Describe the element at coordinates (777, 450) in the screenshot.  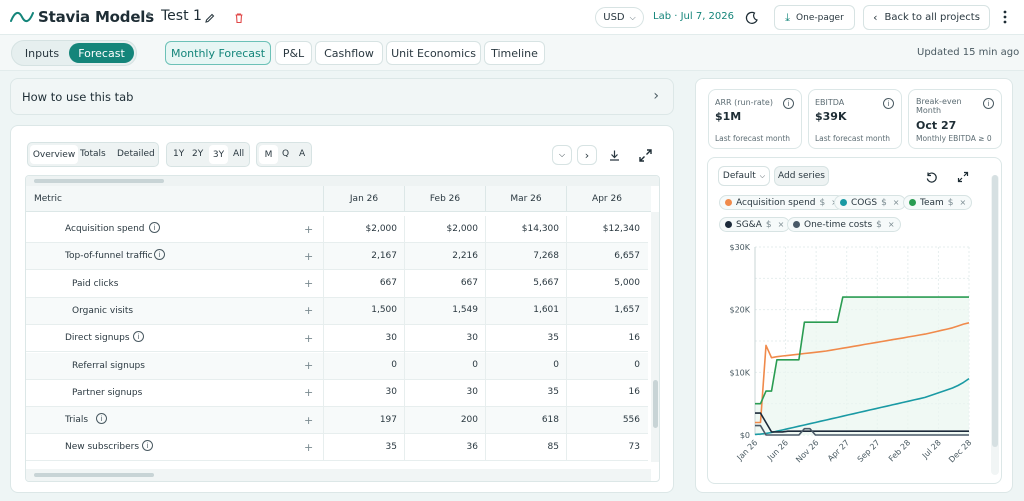
I see `x-tick-label: Jun 26` at that location.